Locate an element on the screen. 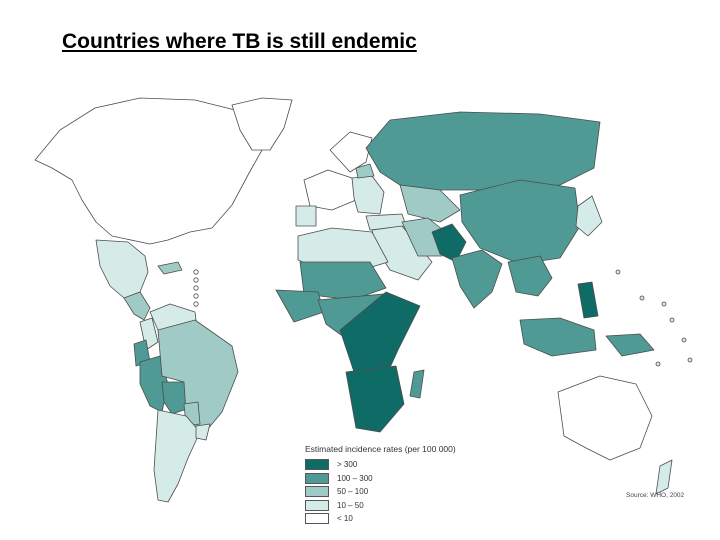 Image resolution: width=720 pixels, height=540 pixels. region-greenland is located at coordinates (262, 124).